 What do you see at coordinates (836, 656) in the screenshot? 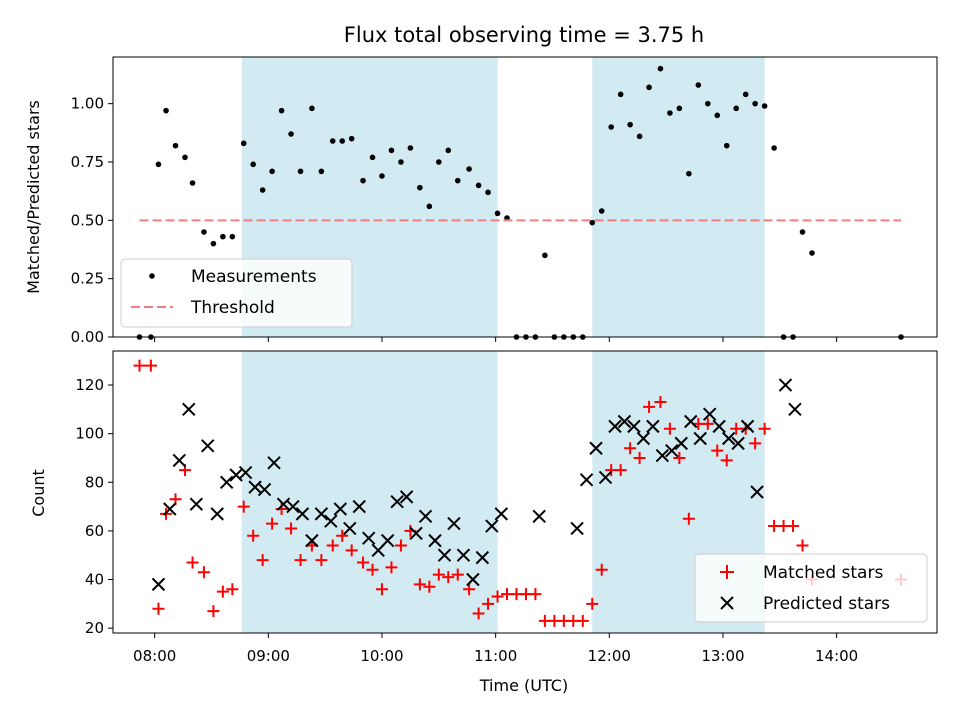
I see `x-tick-label: 14:00` at bounding box center [836, 656].